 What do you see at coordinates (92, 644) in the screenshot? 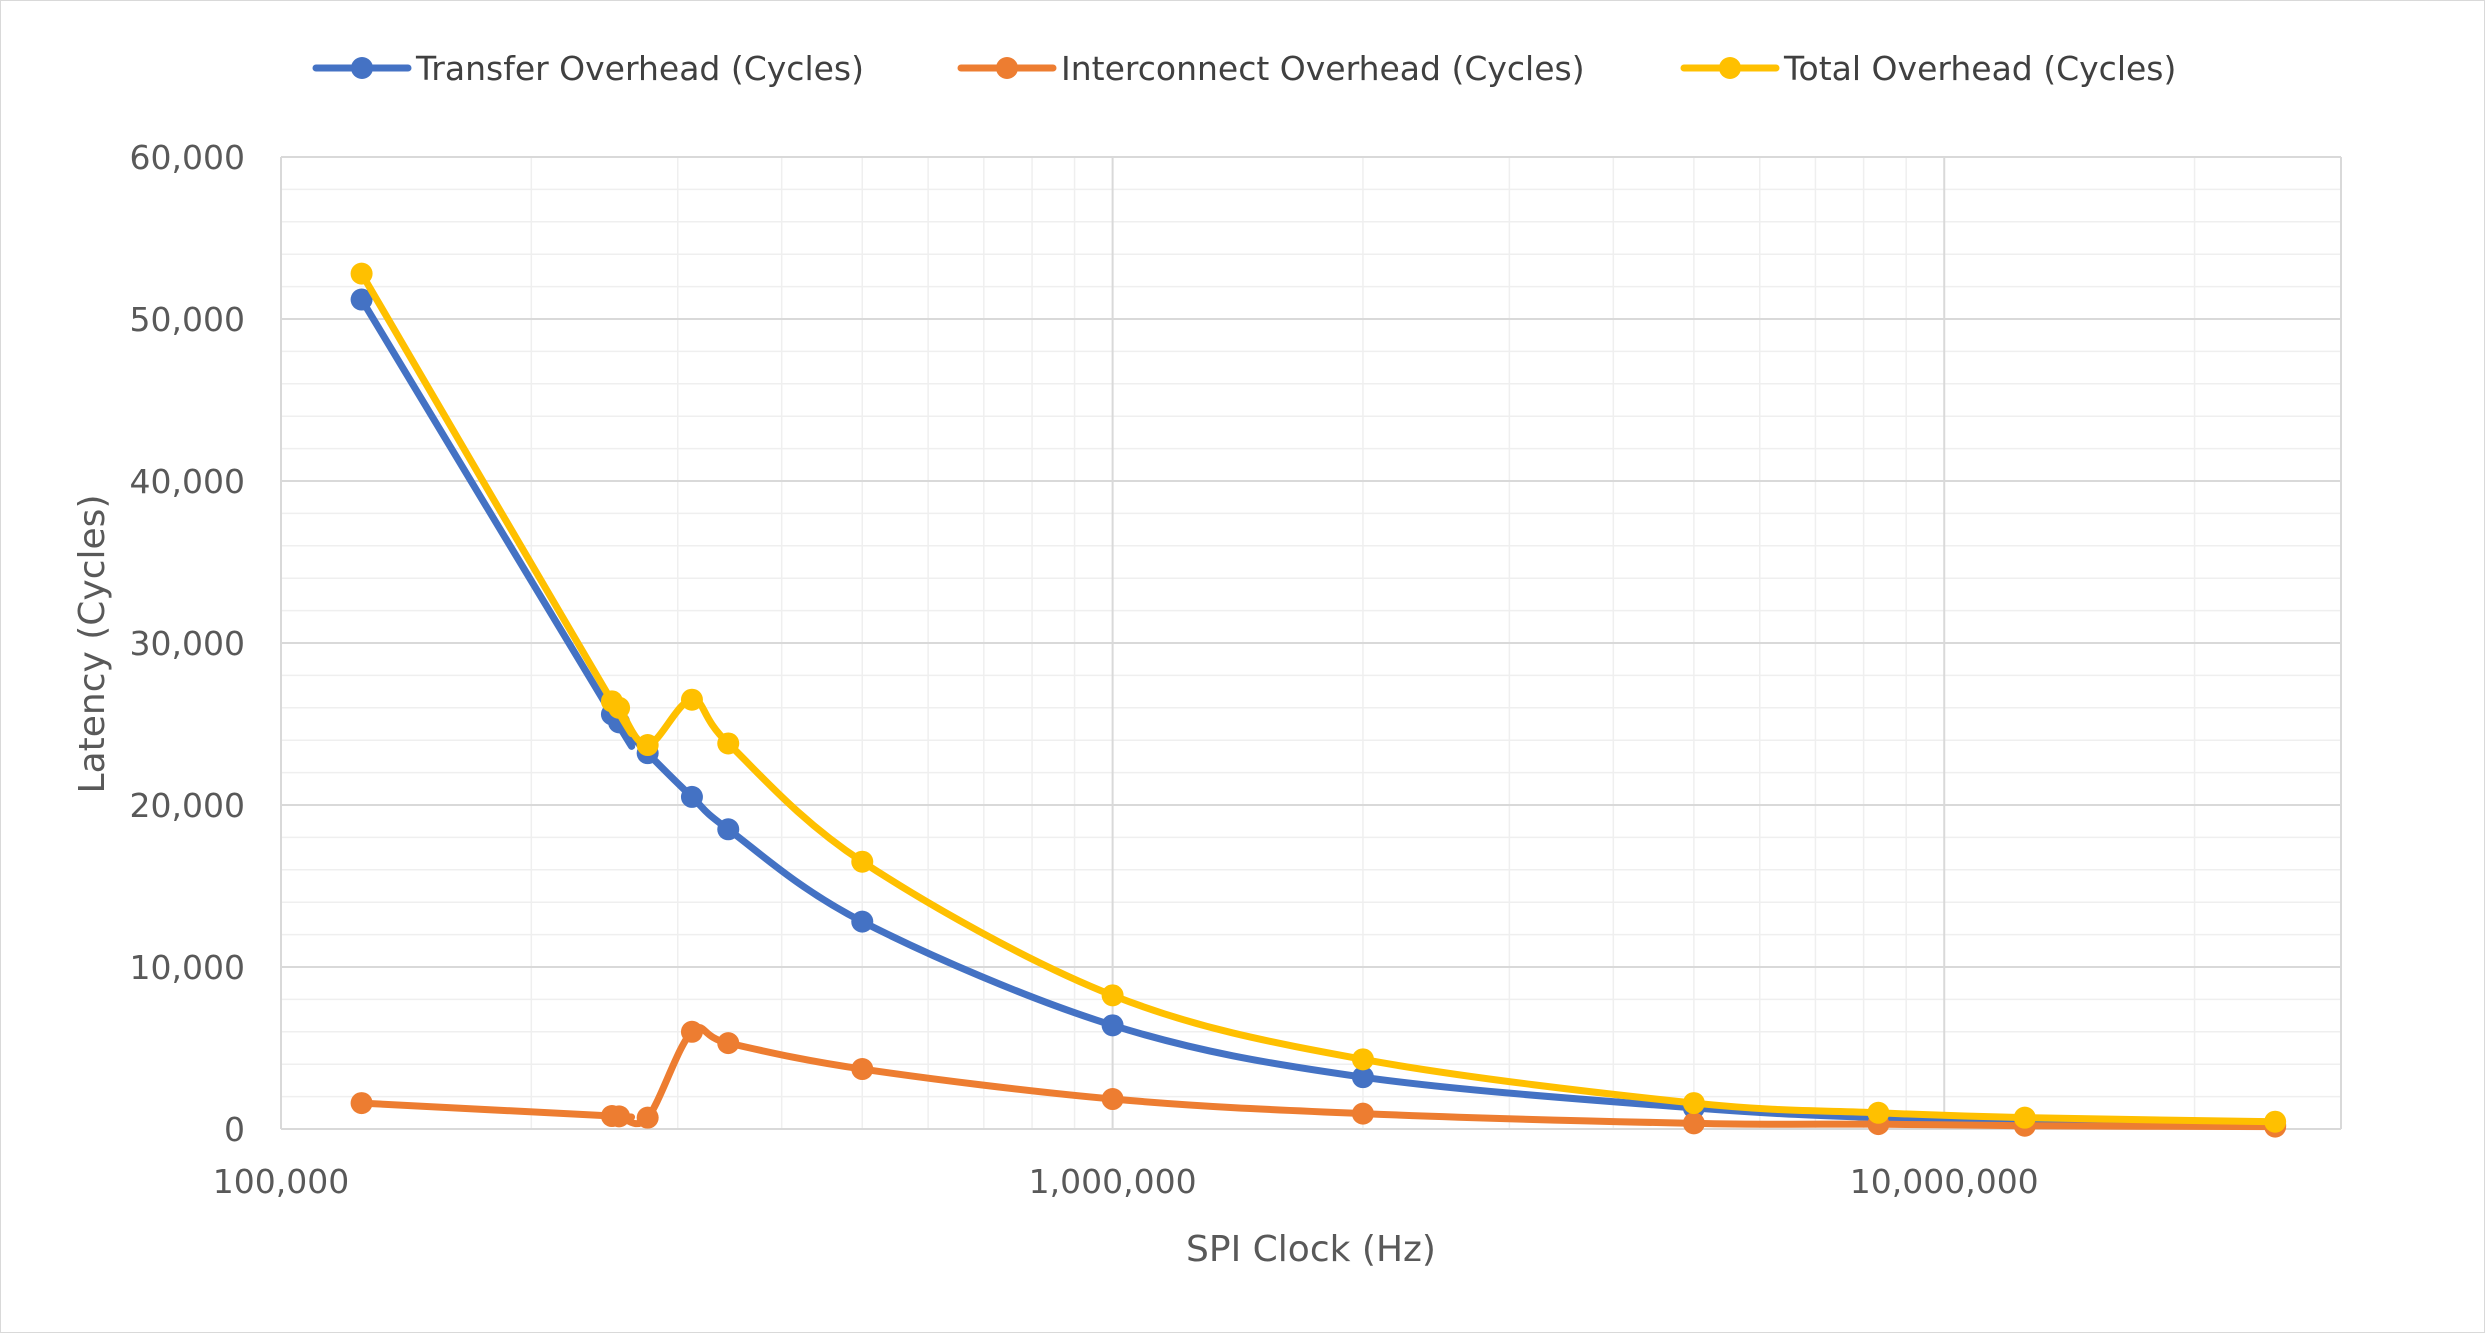
I see `y-axis-title: Latency (Cycles)` at bounding box center [92, 644].